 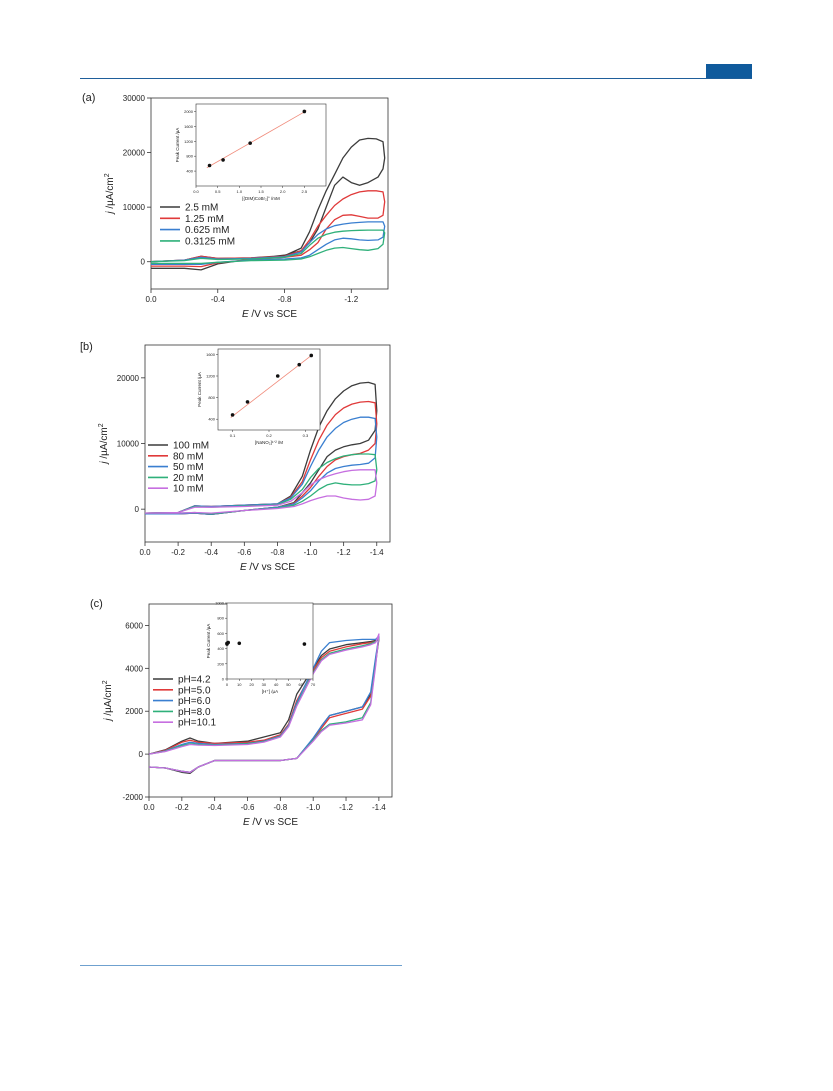 I want to click on inset-frame-a, so click(x=261, y=145).